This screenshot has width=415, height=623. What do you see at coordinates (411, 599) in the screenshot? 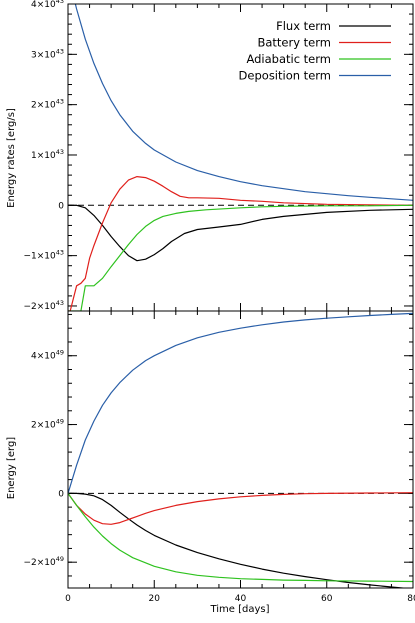
I see `xtick-label: 80` at bounding box center [411, 599].